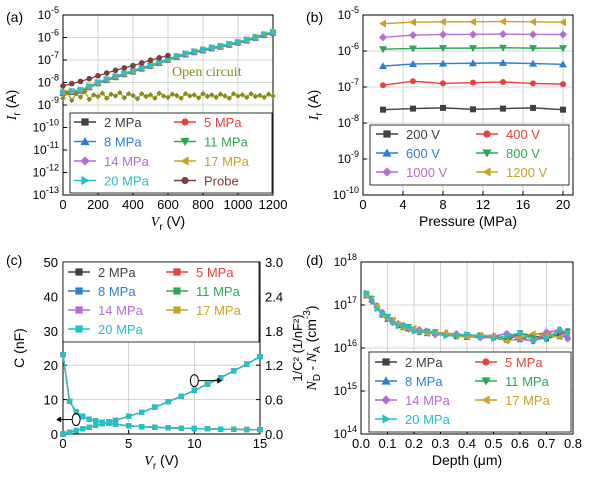 This screenshot has height=480, width=597. Describe the element at coordinates (414, 443) in the screenshot. I see `tick-label: 0.2` at that location.